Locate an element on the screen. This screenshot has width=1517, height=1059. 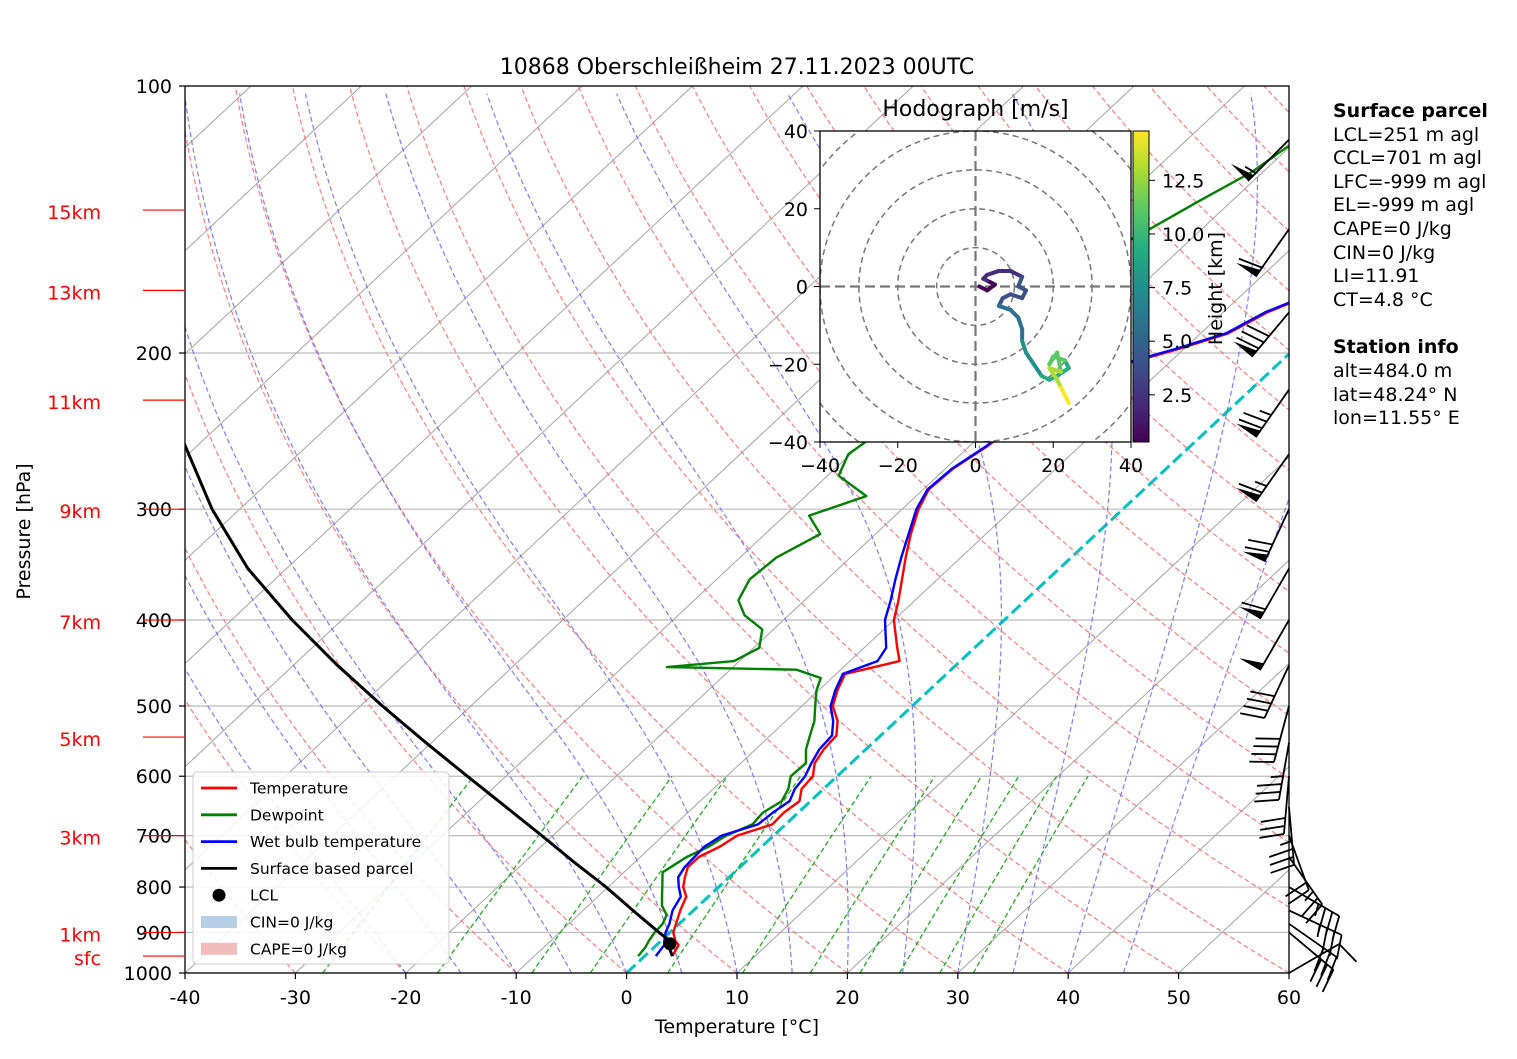
height-tick-label: 7km is located at coordinates (80, 623).